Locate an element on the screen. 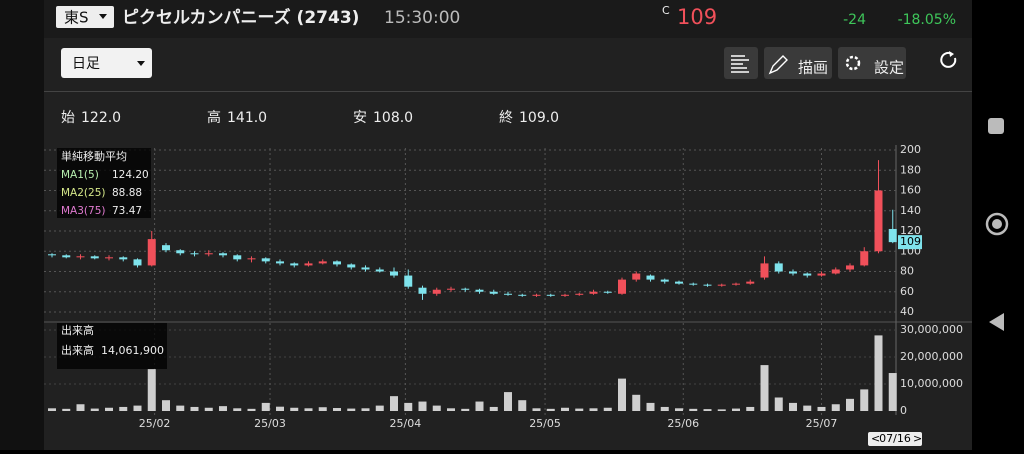  ohlc-row: 始 122.0 高 141.0 安 108.0 終 109.0 is located at coordinates (310, 117).